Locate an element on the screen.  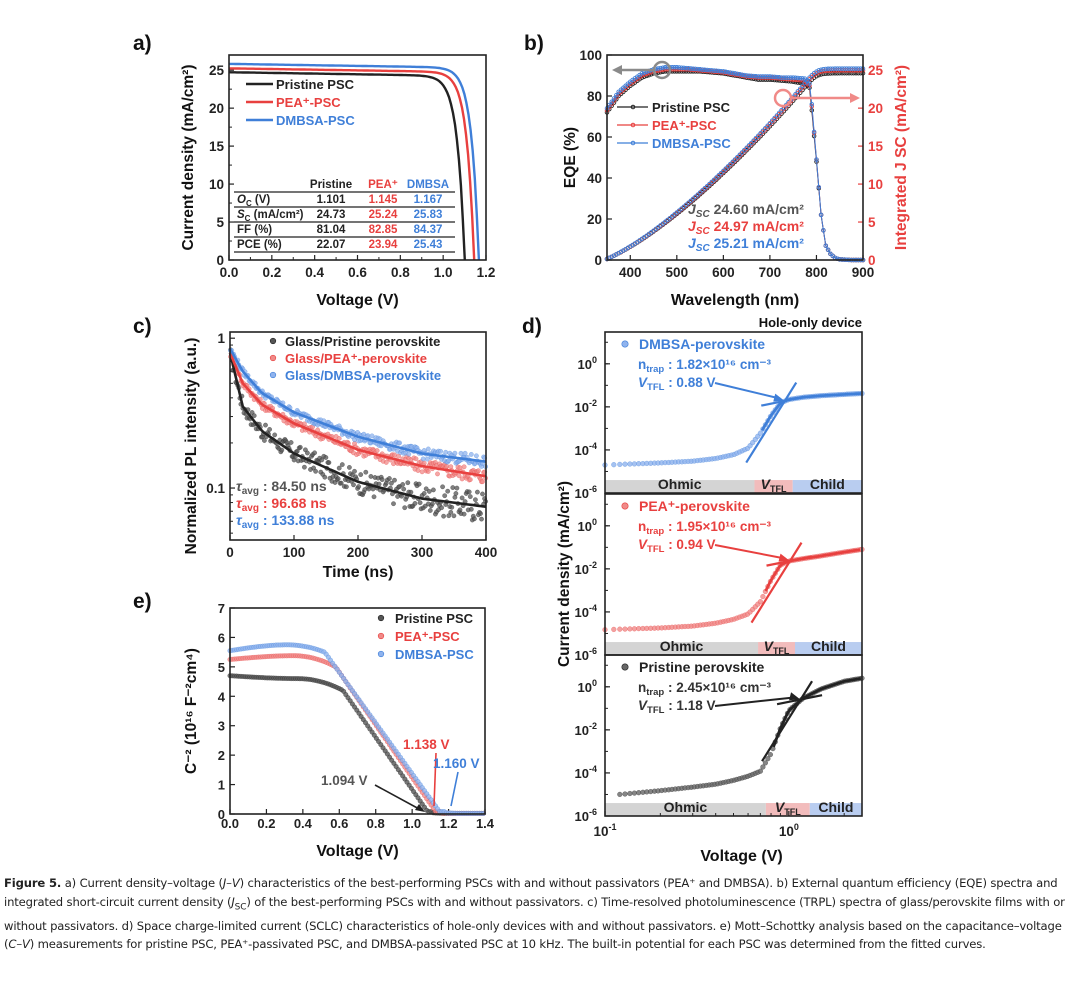
table-cell: 22.07 is located at coordinates (331, 245).